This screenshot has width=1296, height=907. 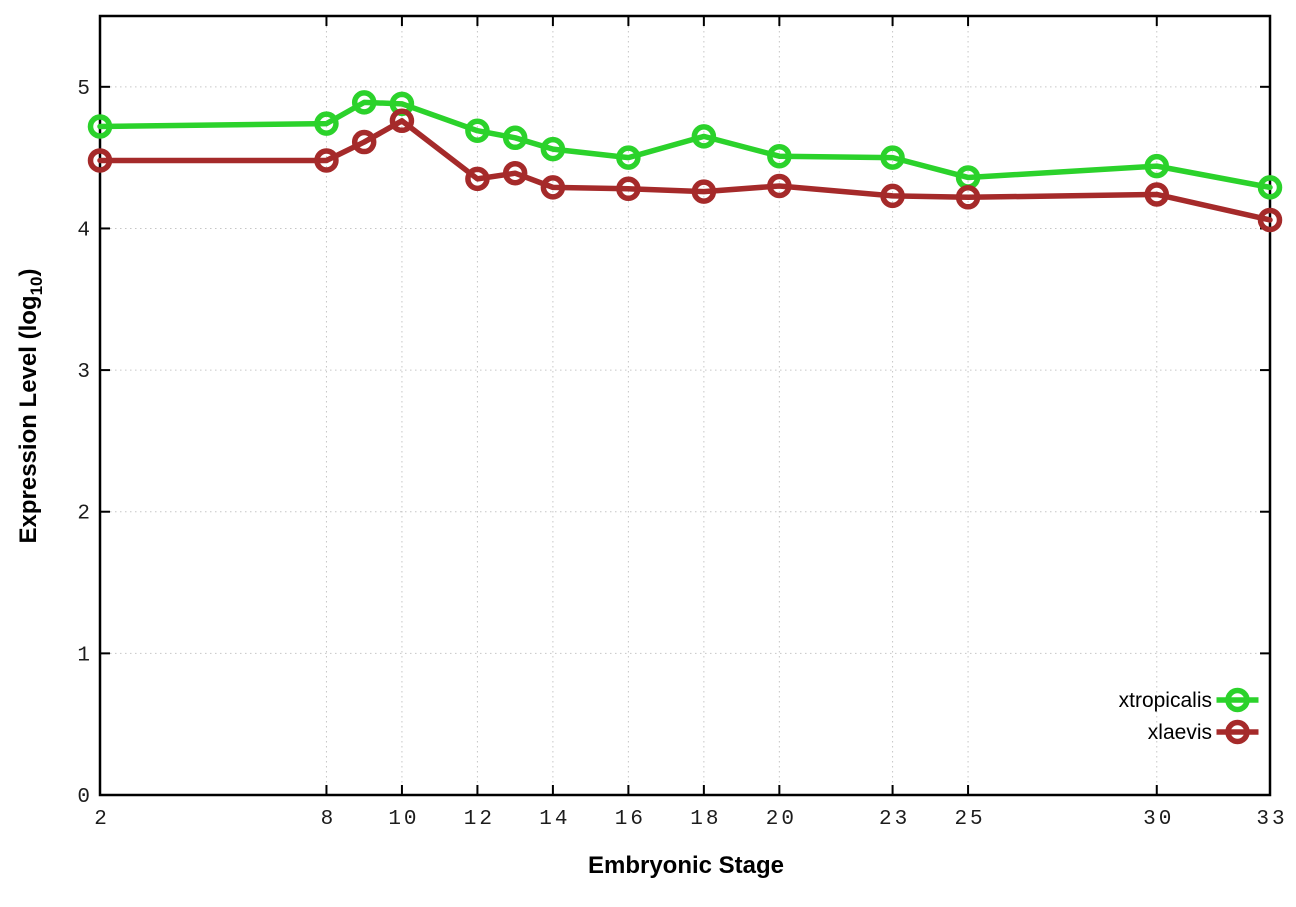 I want to click on series-line-xtropicalis, so click(x=685, y=145).